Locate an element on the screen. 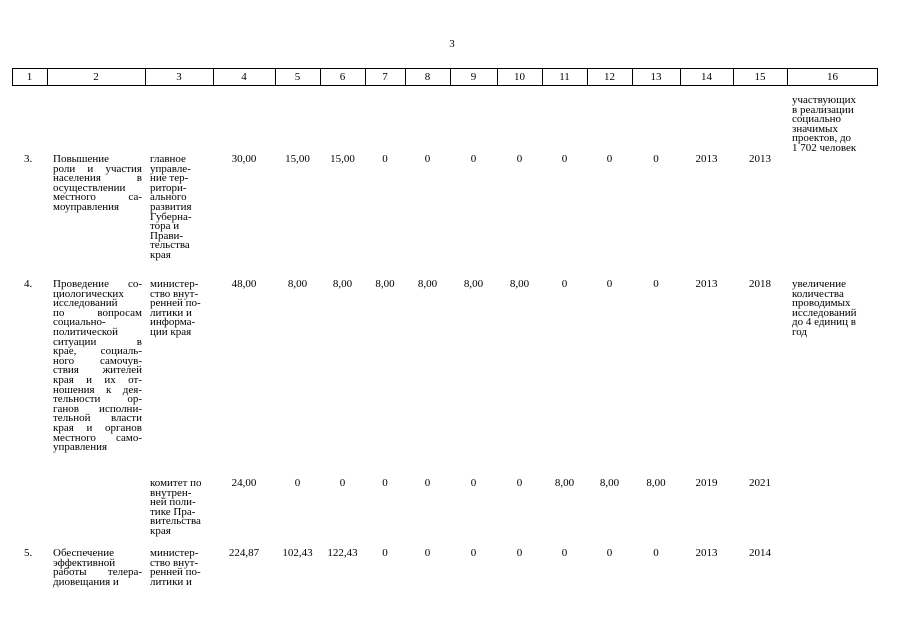 This screenshot has height=640, width=905. measure-line: края и органов is located at coordinates (97, 428).